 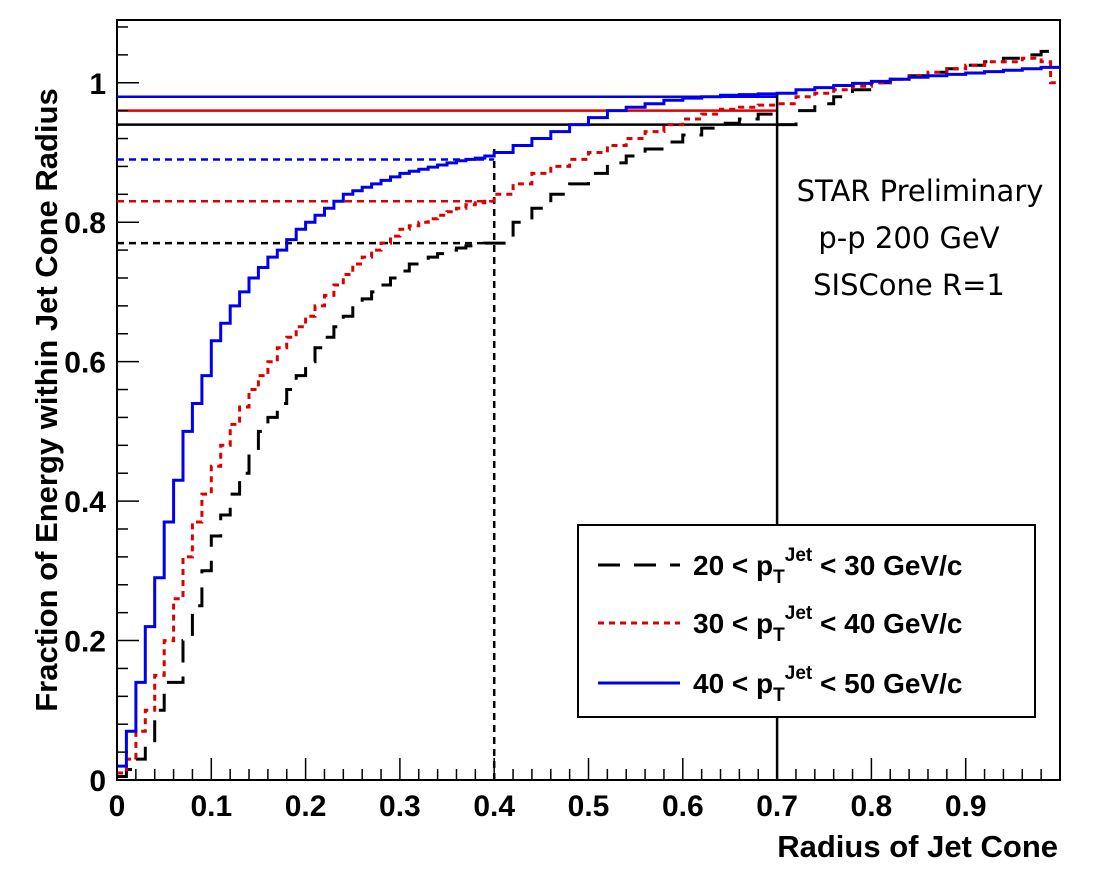 I want to click on y-tick-label: 0.8, so click(x=85, y=223).